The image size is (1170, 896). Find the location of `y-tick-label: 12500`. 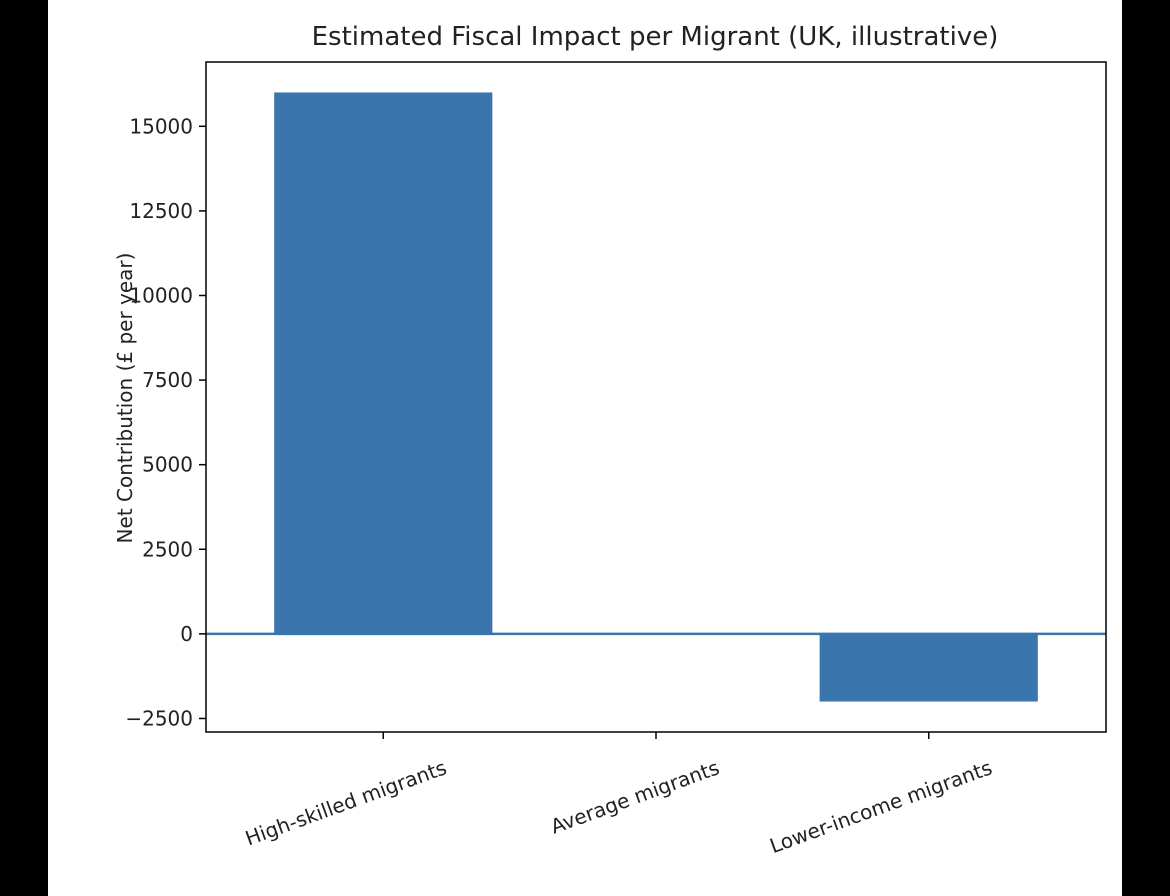

y-tick-label: 12500 is located at coordinates (161, 211).